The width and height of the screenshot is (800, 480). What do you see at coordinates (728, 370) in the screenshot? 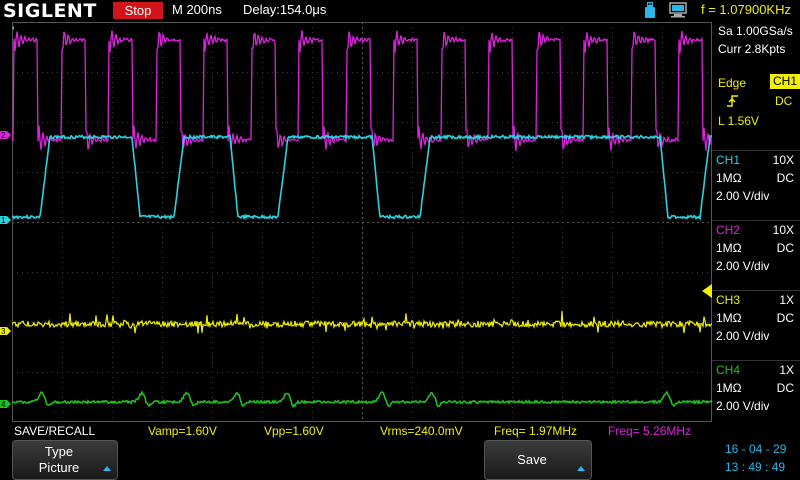
I see `ch4-label: CH4` at bounding box center [728, 370].